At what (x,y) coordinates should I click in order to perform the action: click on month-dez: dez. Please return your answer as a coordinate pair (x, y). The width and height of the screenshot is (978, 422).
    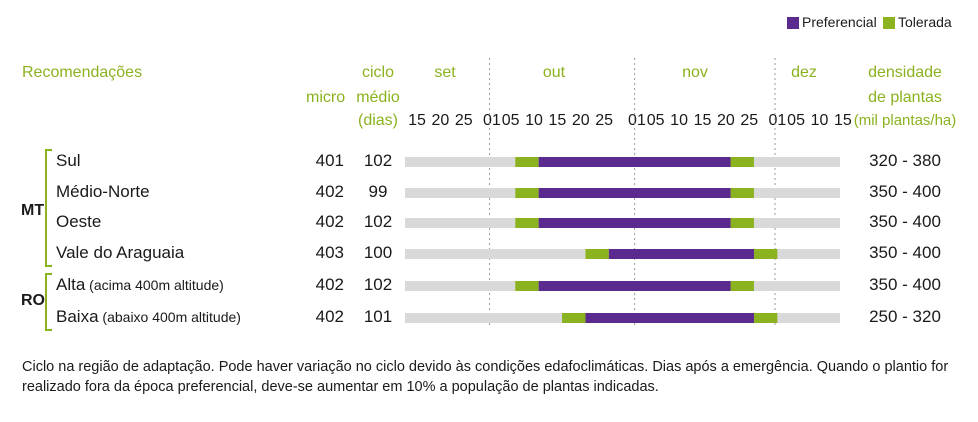
    Looking at the image, I should click on (804, 72).